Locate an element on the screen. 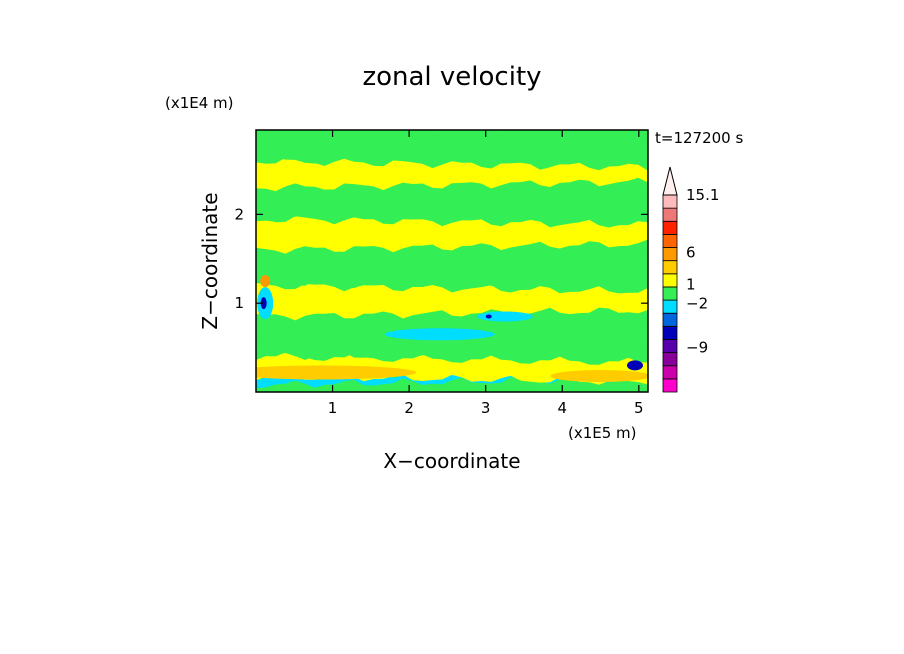 The height and width of the screenshot is (654, 904). x-axis-label: X−coordinate is located at coordinates (451, 461).